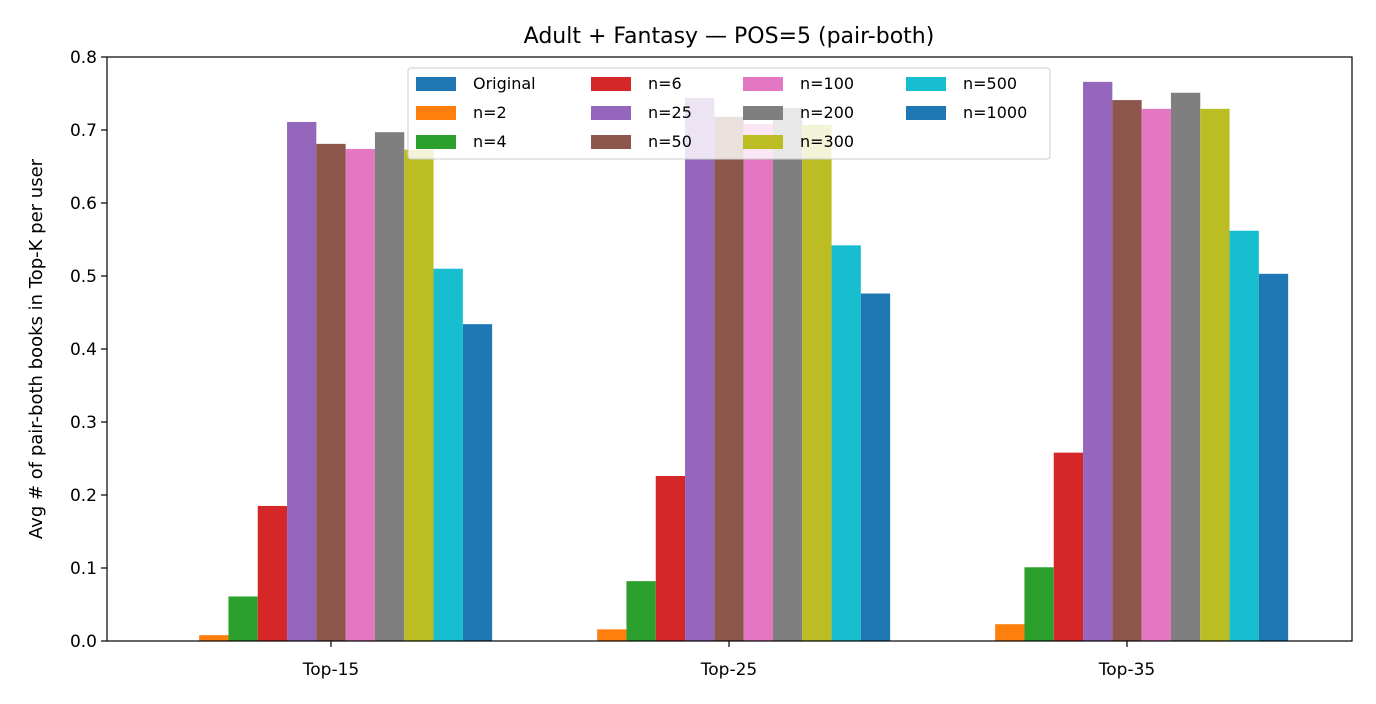 The width and height of the screenshot is (1376, 704). I want to click on legend-label: n=6, so click(665, 83).